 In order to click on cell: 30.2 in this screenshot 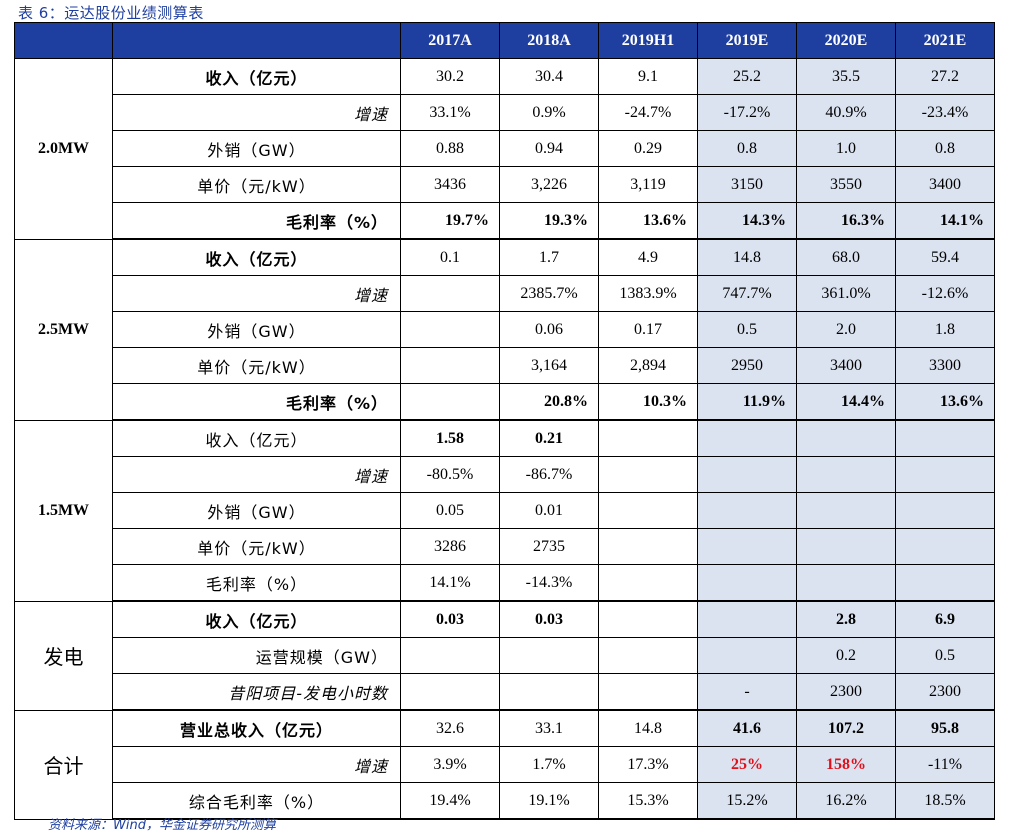, I will do `click(450, 76)`.